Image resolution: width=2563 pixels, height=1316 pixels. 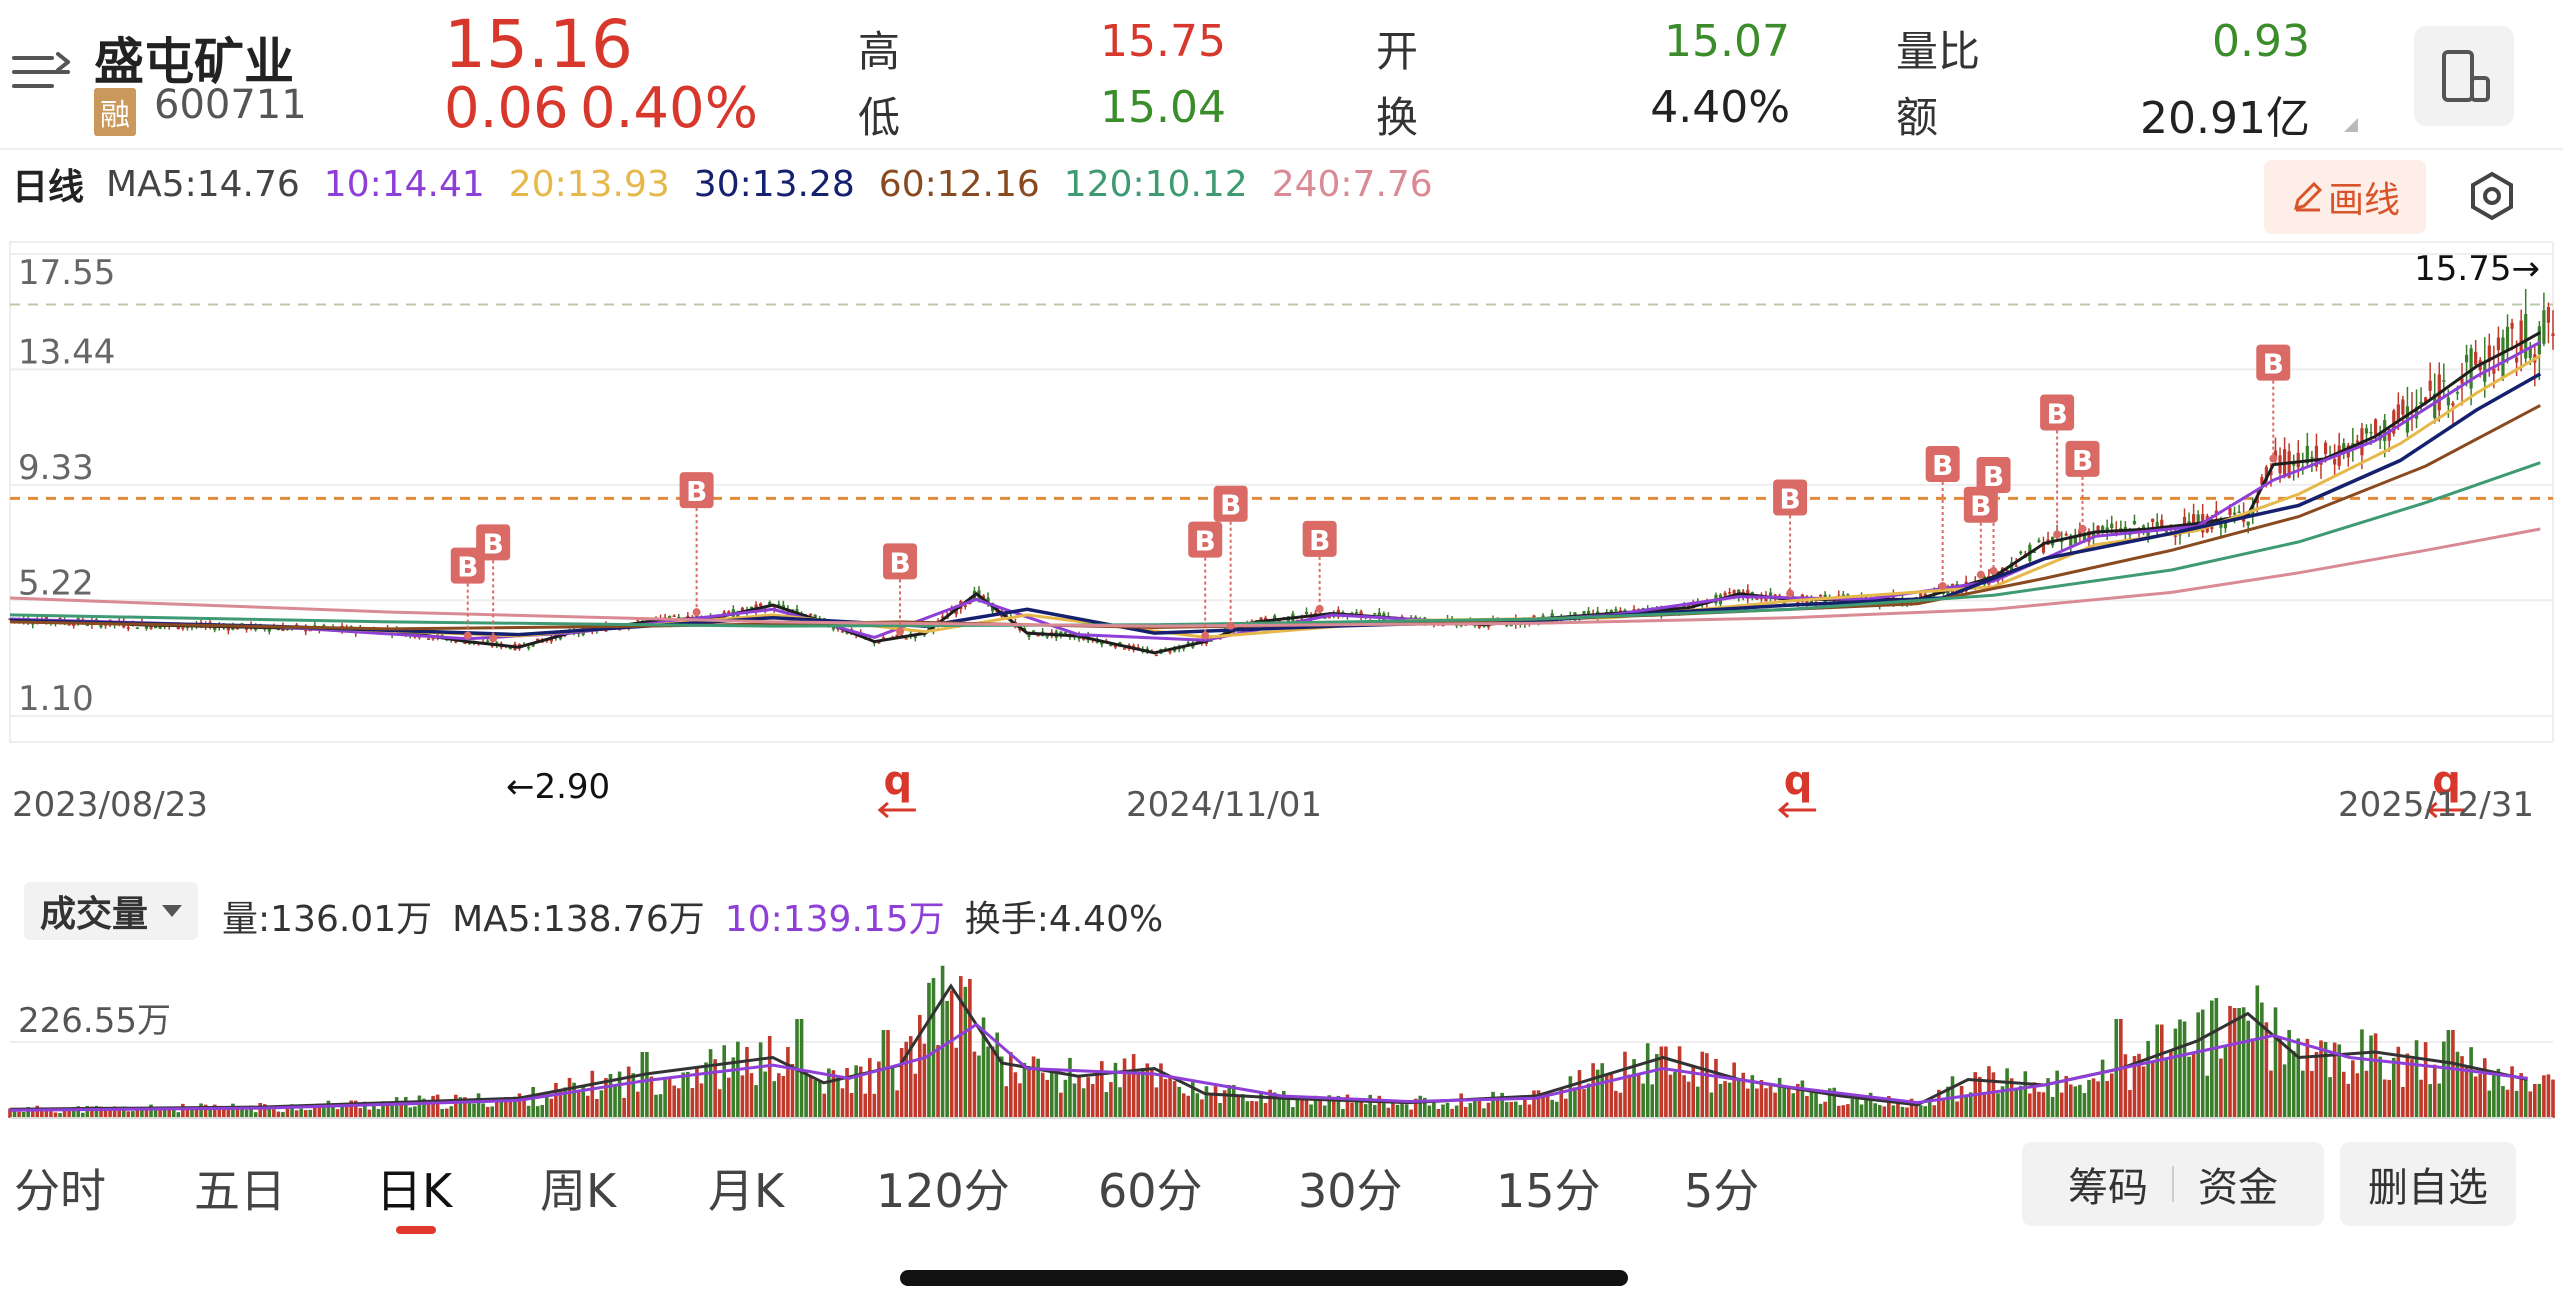 I want to click on settings-button, so click(x=2492, y=196).